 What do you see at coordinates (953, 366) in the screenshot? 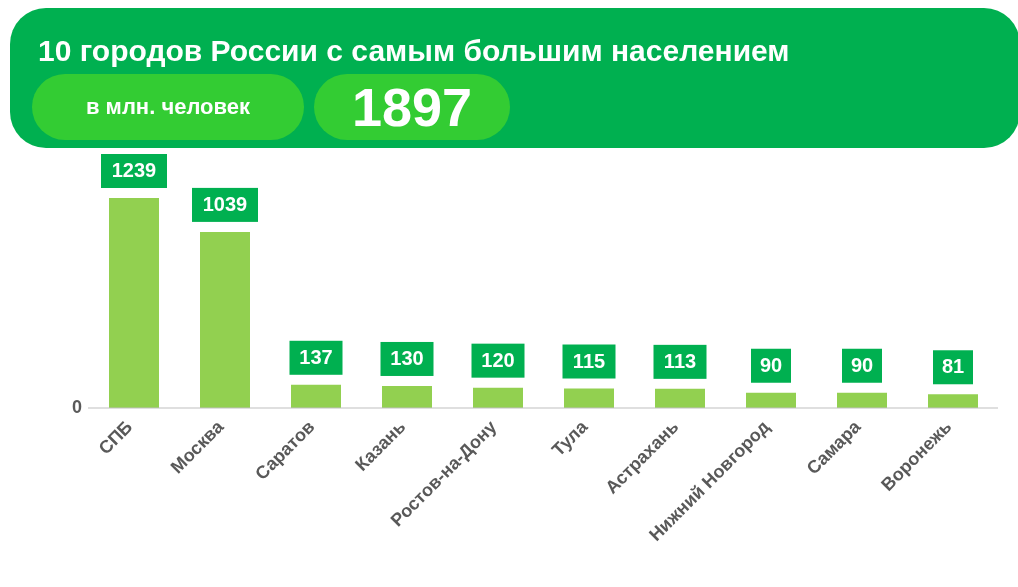
I see `data-label: 81` at bounding box center [953, 366].